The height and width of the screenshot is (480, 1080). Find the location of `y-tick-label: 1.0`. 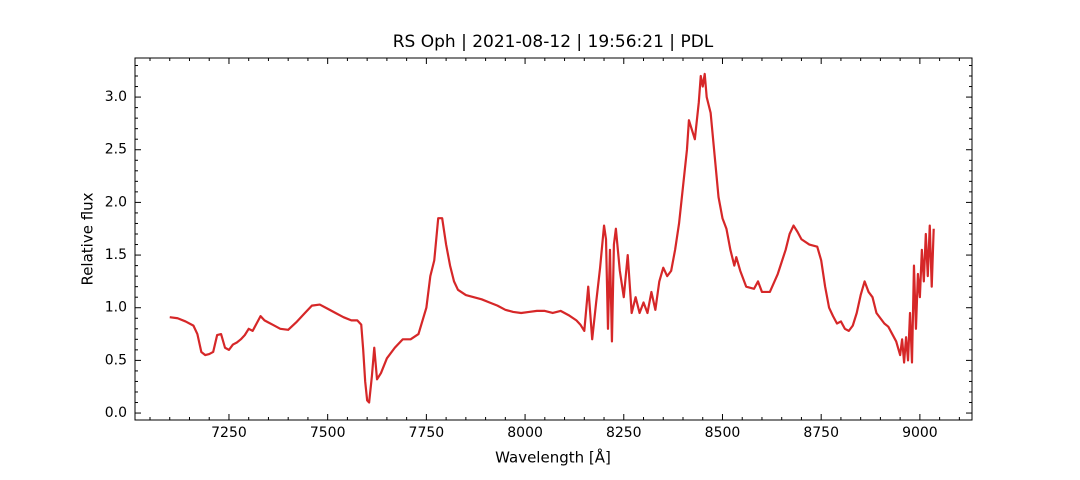

y-tick-label: 1.0 is located at coordinates (116, 308).